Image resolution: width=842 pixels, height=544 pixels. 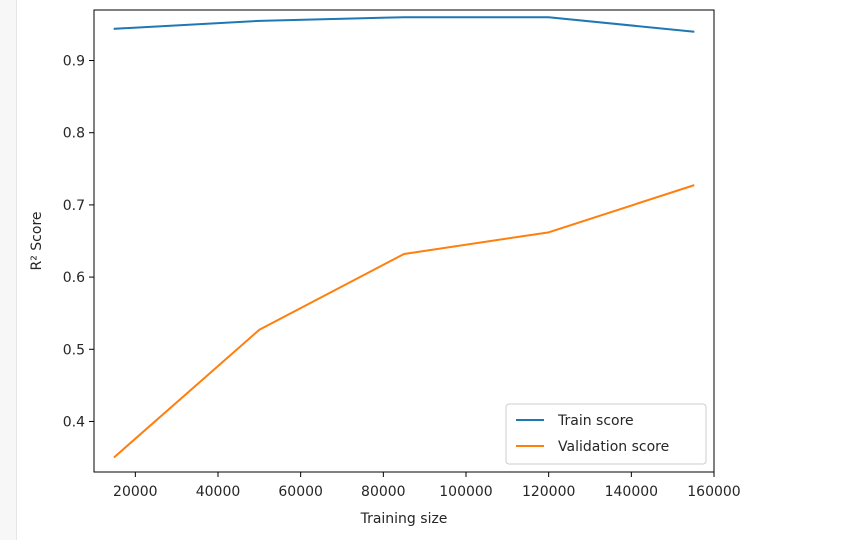 What do you see at coordinates (595, 421) in the screenshot?
I see `legend-label-0: Train score` at bounding box center [595, 421].